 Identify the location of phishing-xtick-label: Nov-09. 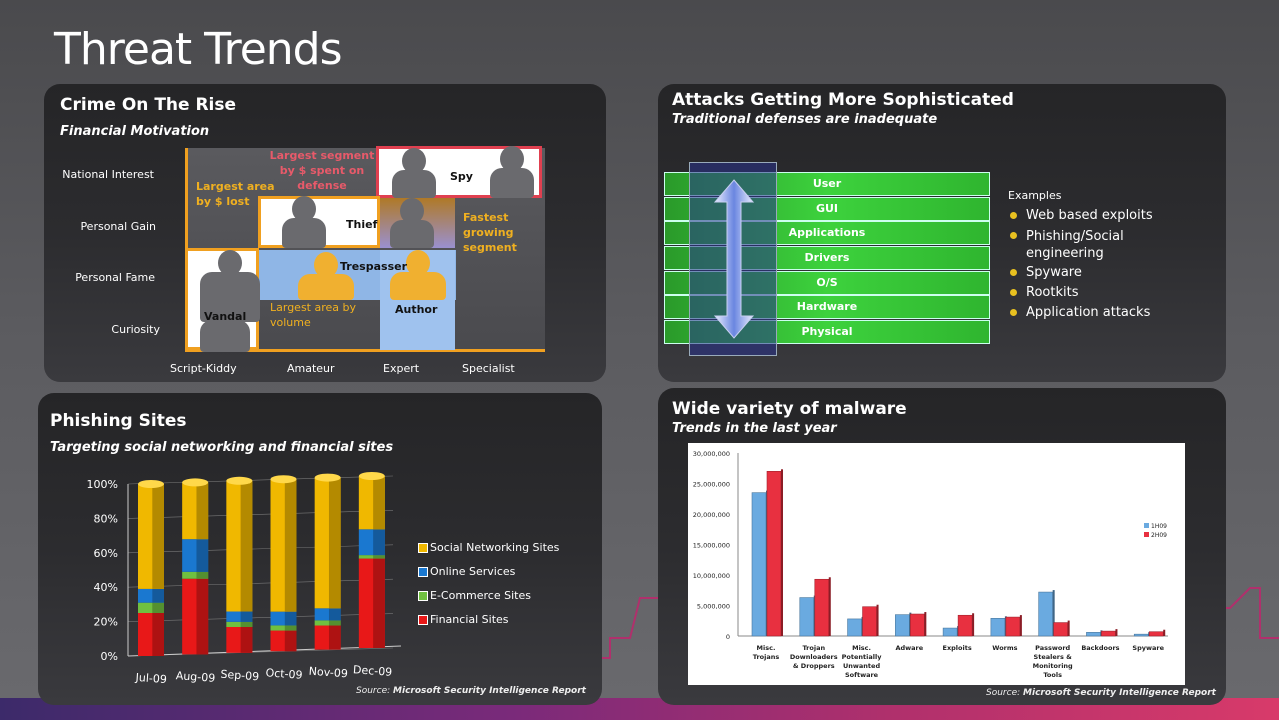
(328, 673).